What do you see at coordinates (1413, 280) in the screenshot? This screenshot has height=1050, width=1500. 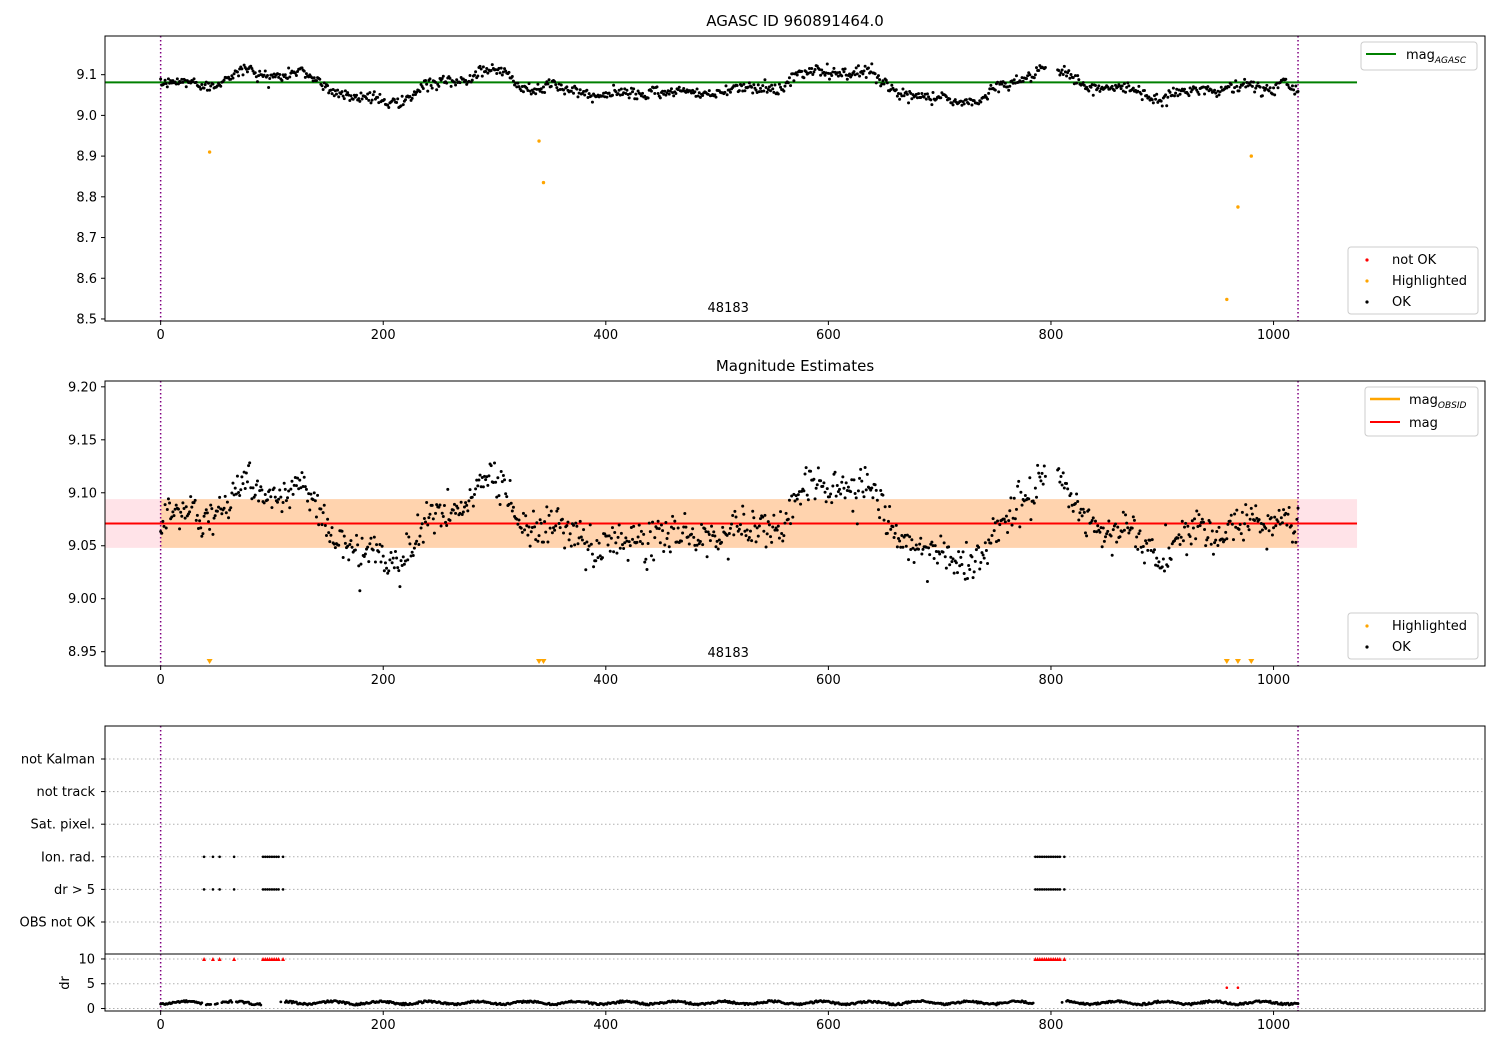 I see `agasc-legend-bottom: not OK Highlighted OK` at bounding box center [1413, 280].